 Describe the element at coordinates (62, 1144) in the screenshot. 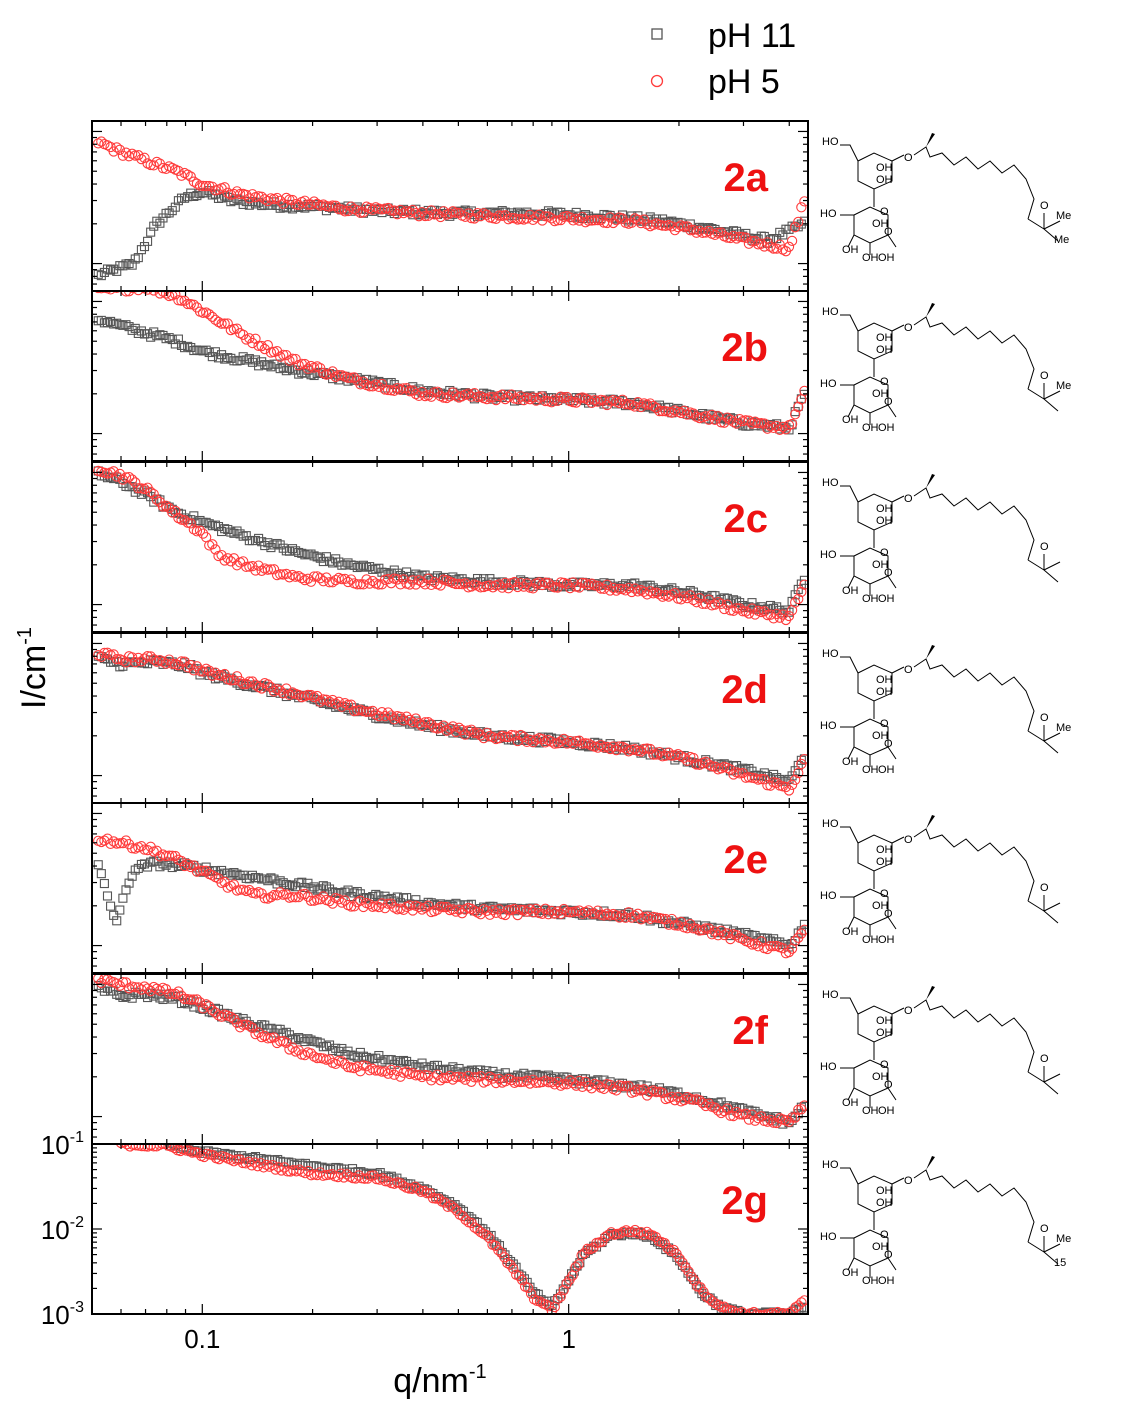

I see `y-tick-label: 10-1` at that location.